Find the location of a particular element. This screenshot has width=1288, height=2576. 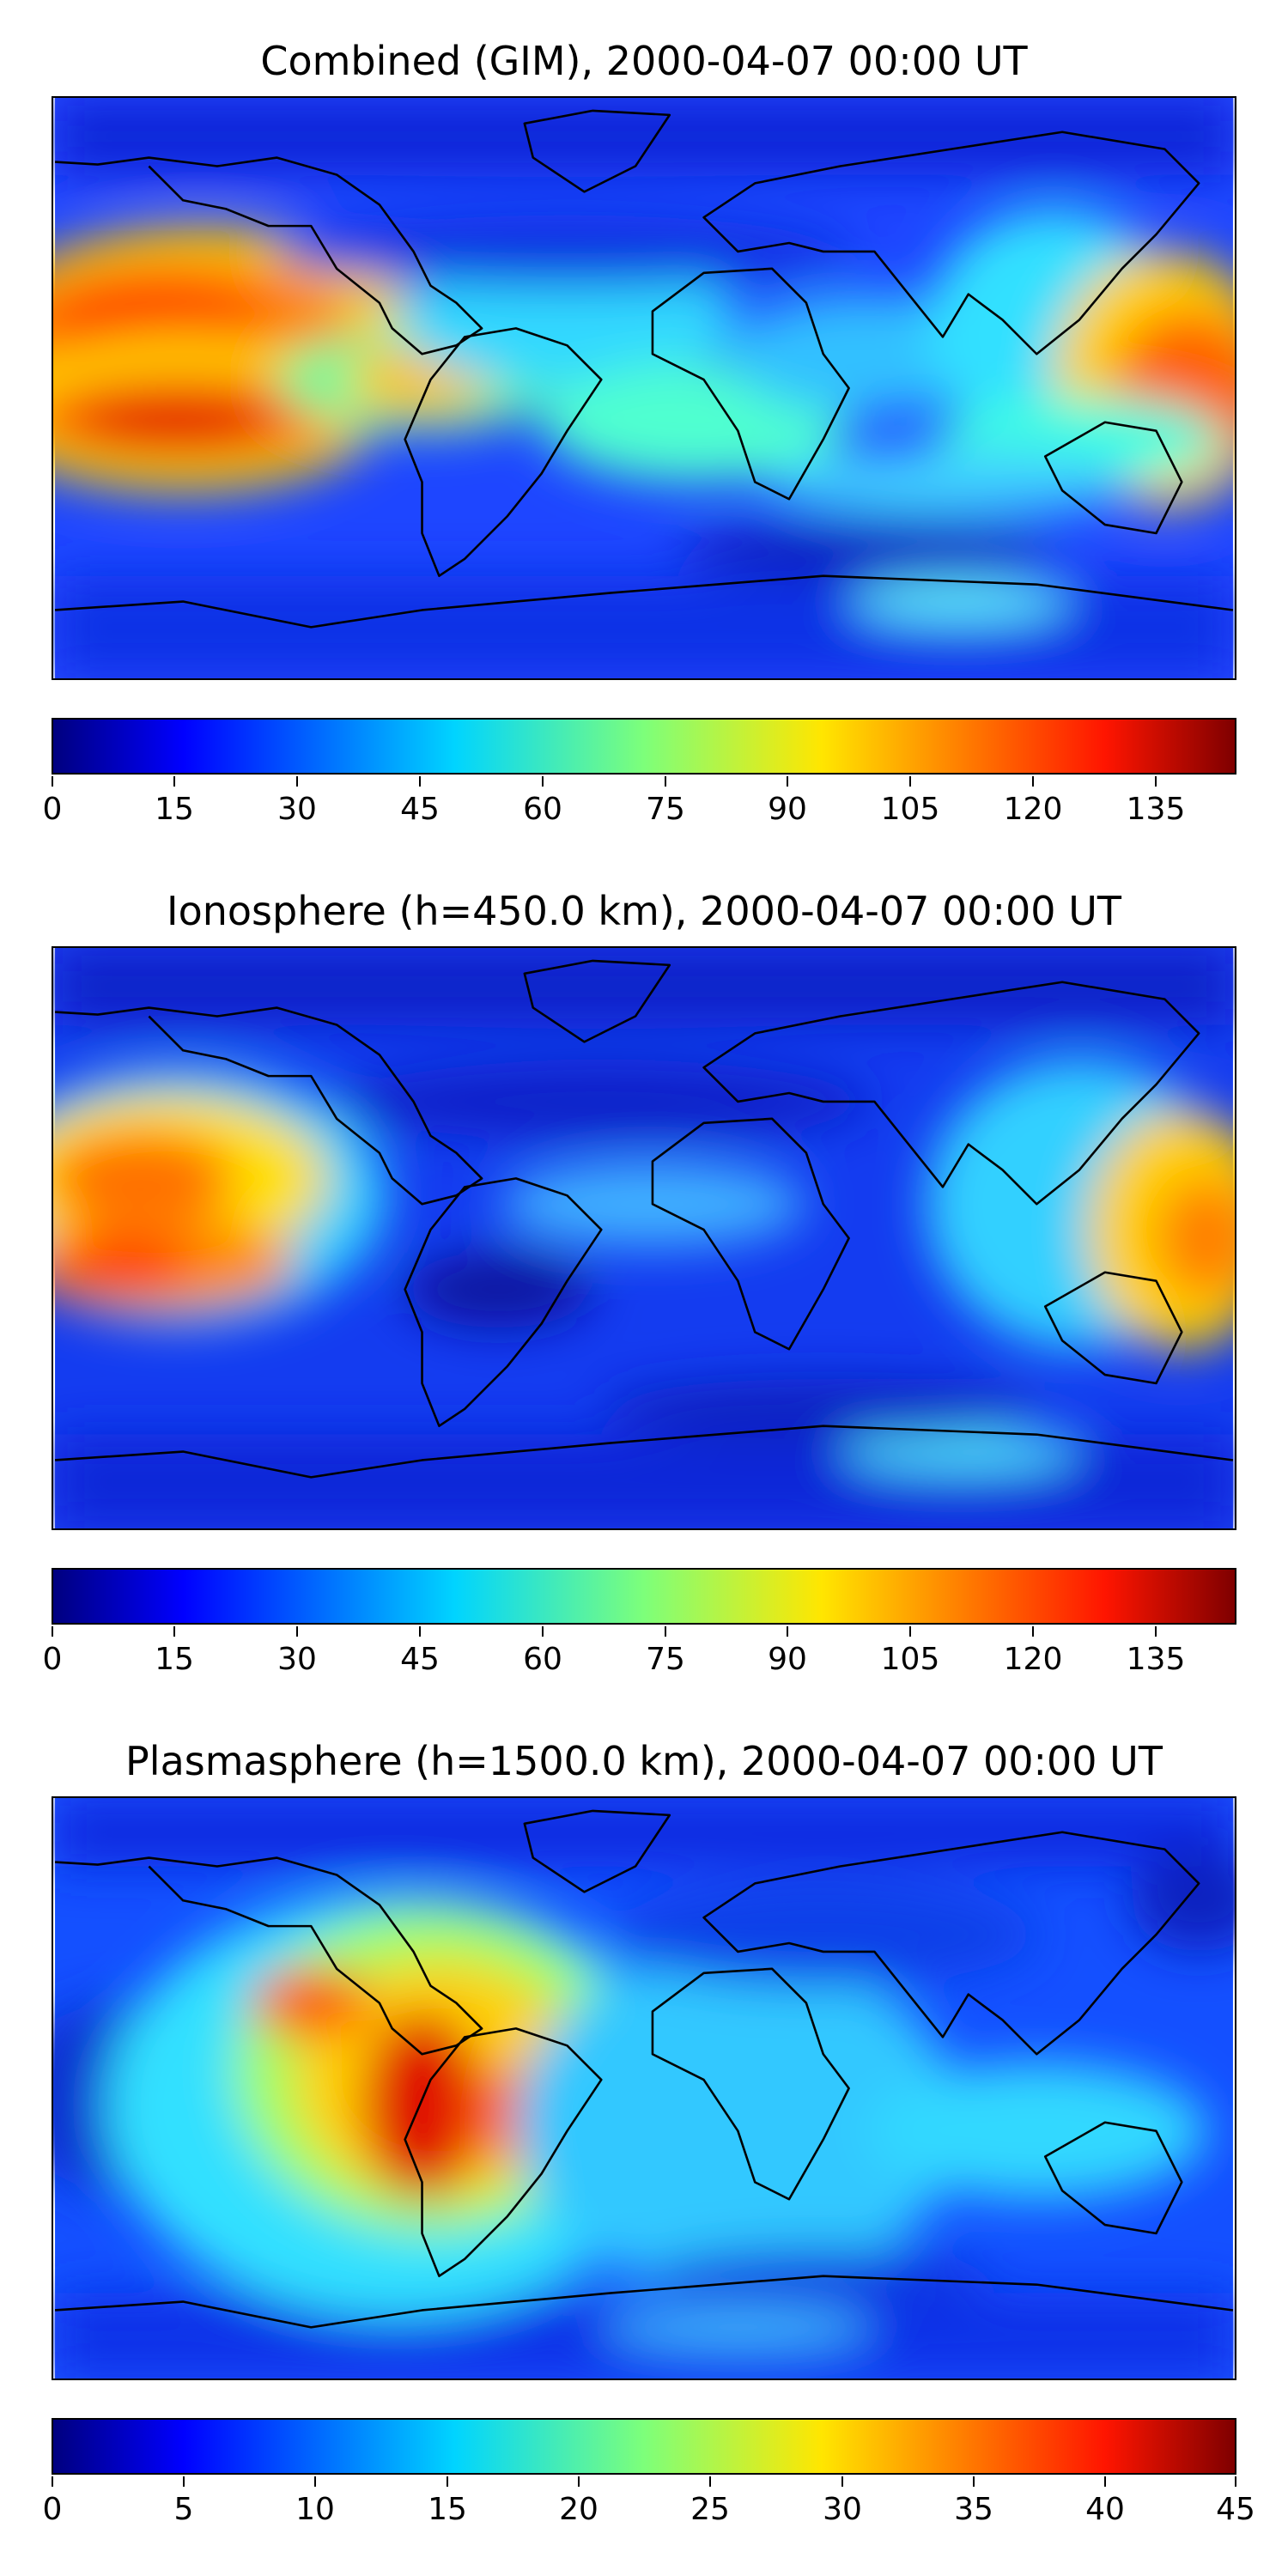

panel-2-colorbar is located at coordinates (644, 1597).